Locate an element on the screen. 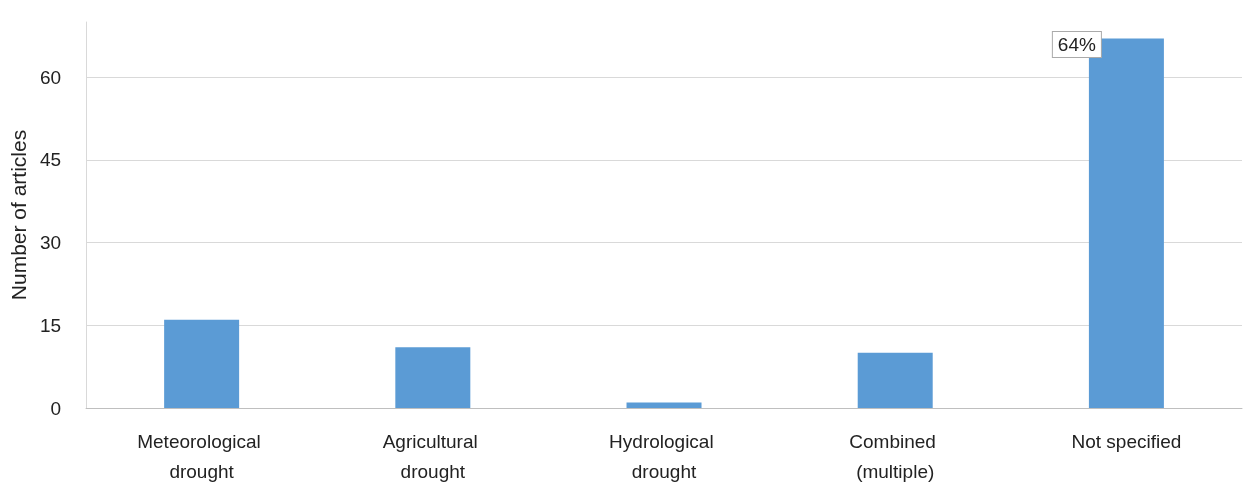 The image size is (1250, 486). y-tick-label: 45 is located at coordinates (50, 160).